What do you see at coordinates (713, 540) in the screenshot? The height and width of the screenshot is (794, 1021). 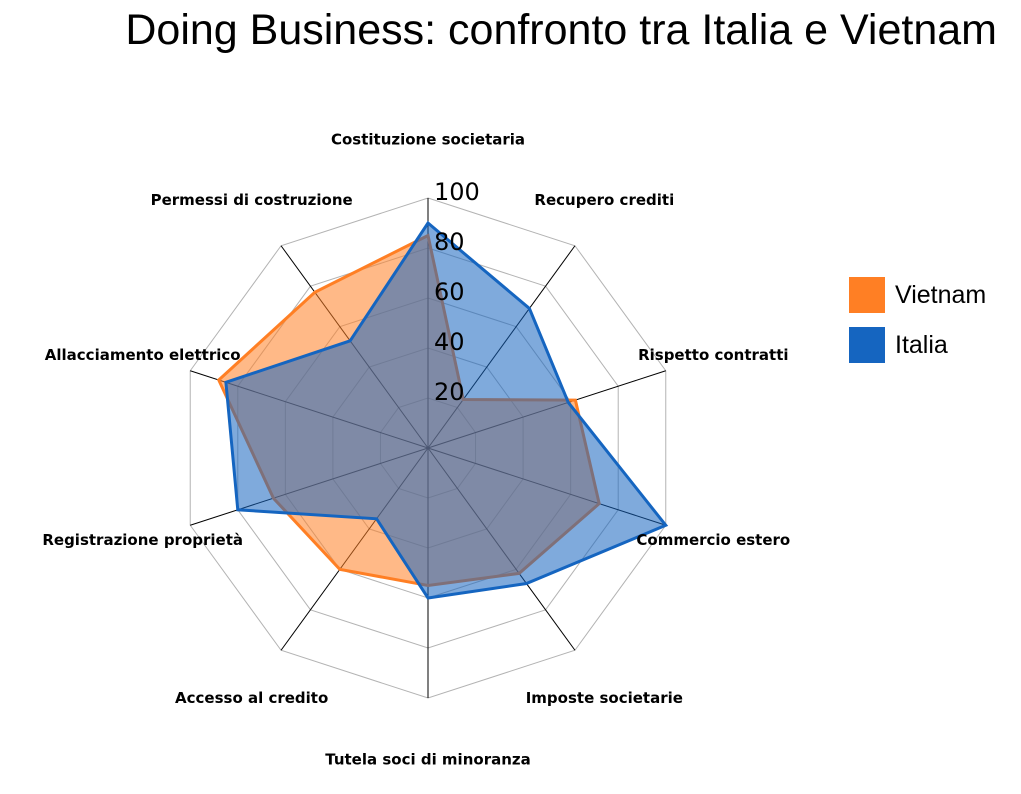 I see `axis-label: Commercio estero` at bounding box center [713, 540].